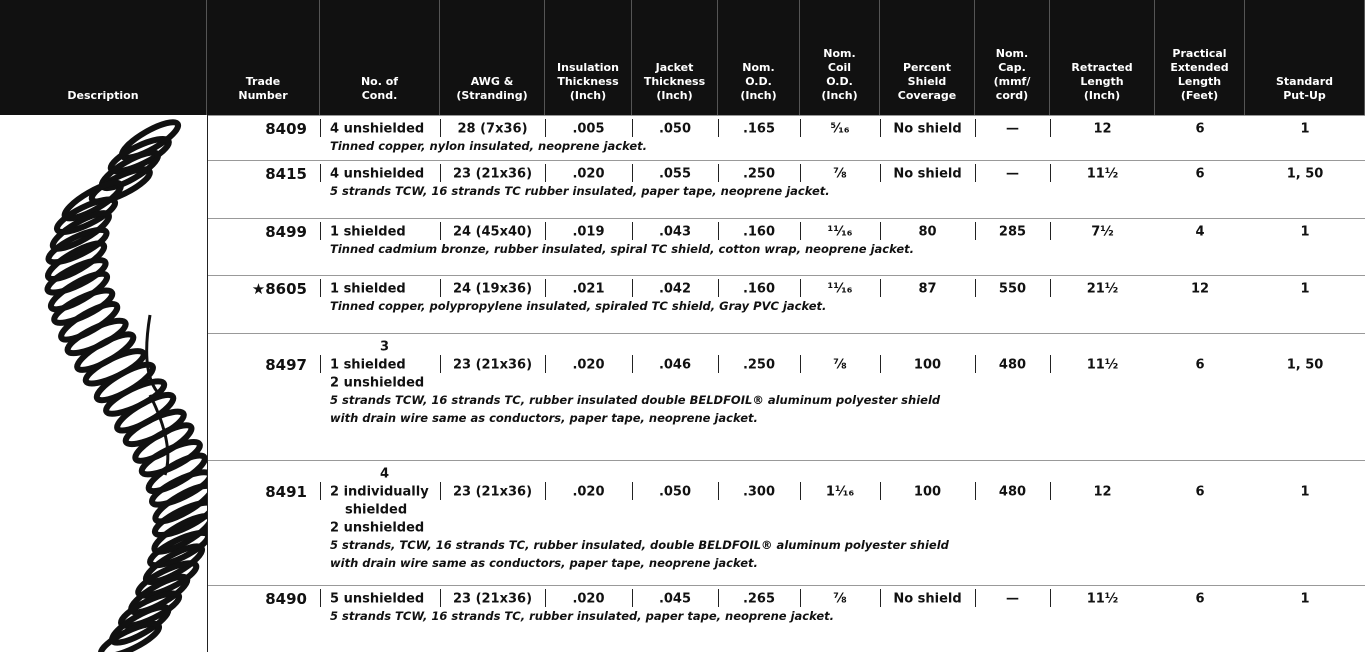 The height and width of the screenshot is (652, 1365). I want to click on column-header: Retracted Length (Inch), so click(1102, 57).